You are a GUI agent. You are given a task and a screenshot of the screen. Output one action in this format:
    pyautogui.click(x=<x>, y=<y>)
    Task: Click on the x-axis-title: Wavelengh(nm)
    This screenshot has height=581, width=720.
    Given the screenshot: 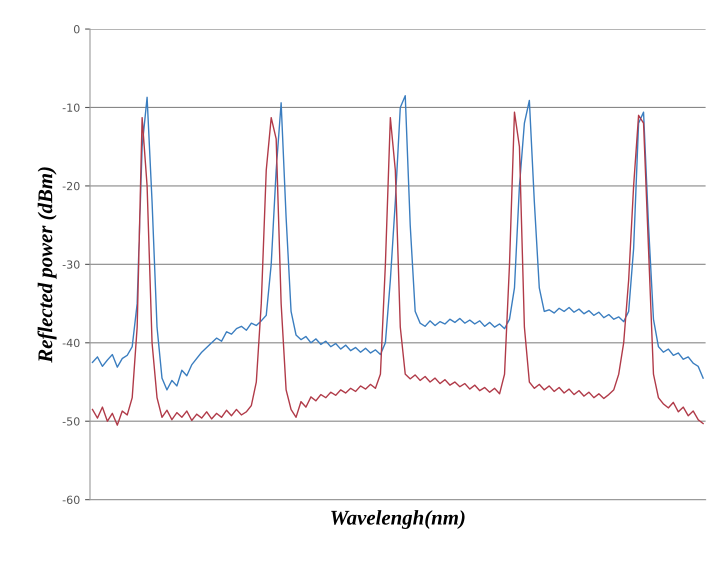 What is the action you would take?
    pyautogui.click(x=398, y=519)
    